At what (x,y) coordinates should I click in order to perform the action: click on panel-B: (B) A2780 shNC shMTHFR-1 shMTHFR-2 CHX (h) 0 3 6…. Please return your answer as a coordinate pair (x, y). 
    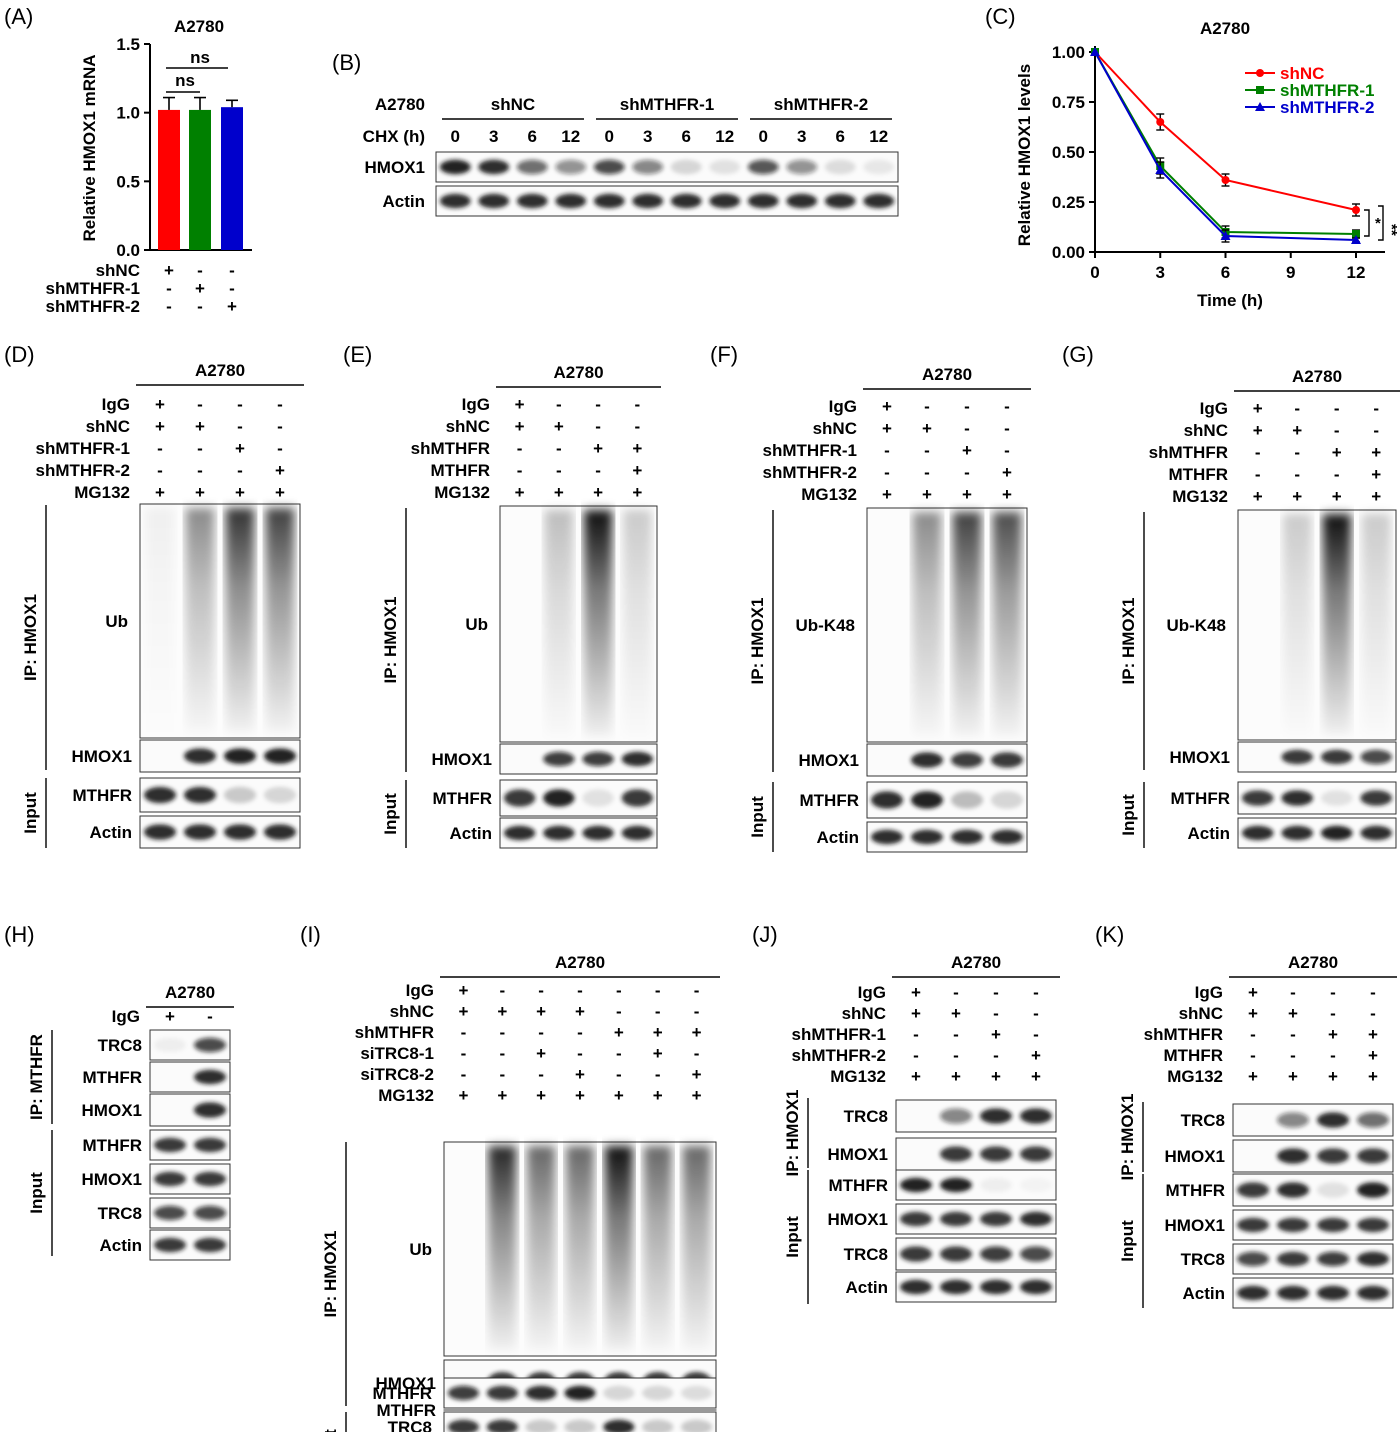
    Looking at the image, I should click on (615, 133).